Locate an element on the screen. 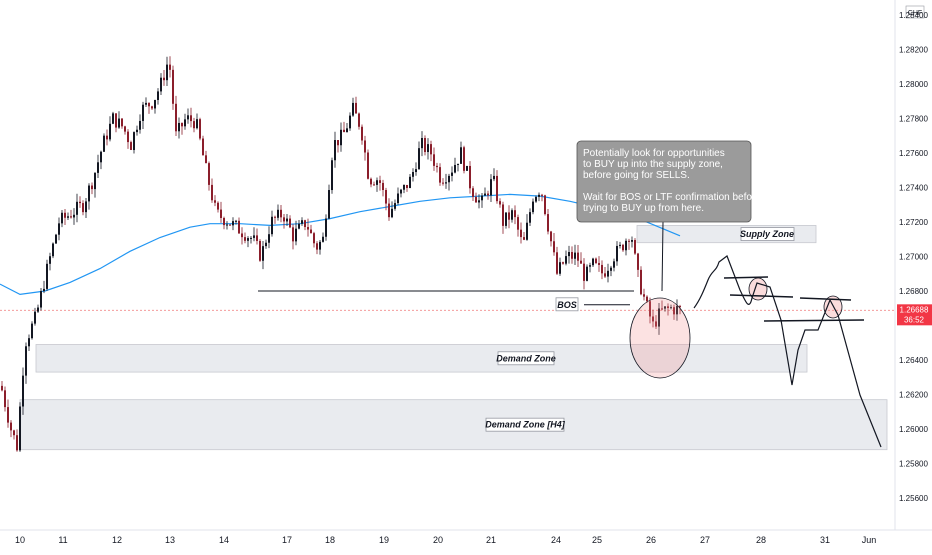 This screenshot has width=932, height=555. x-tick-label: 21 is located at coordinates (491, 540).